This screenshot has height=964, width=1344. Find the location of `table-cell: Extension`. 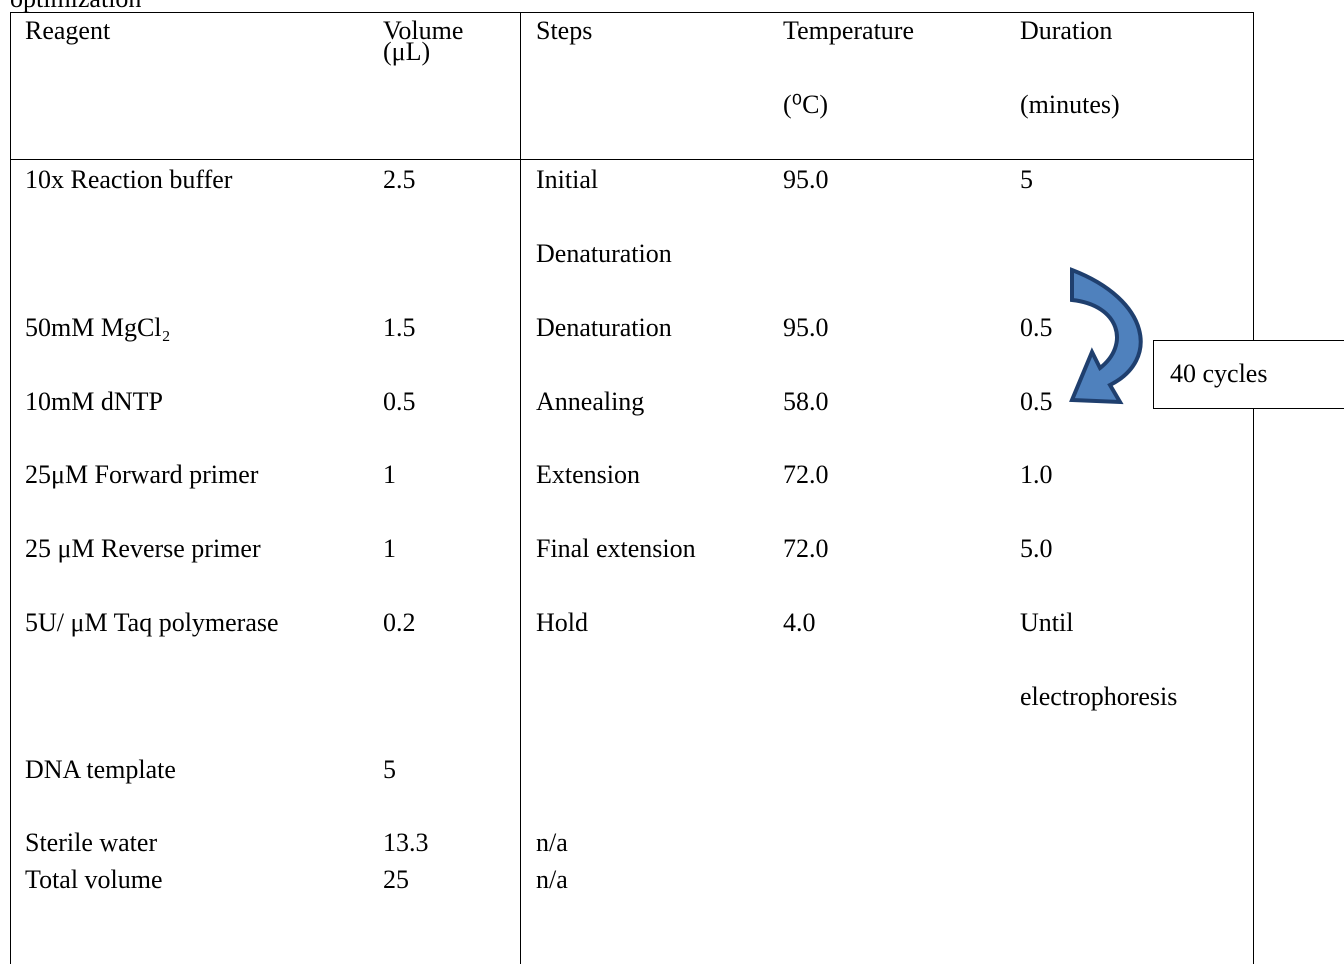

table-cell: Extension is located at coordinates (588, 474).